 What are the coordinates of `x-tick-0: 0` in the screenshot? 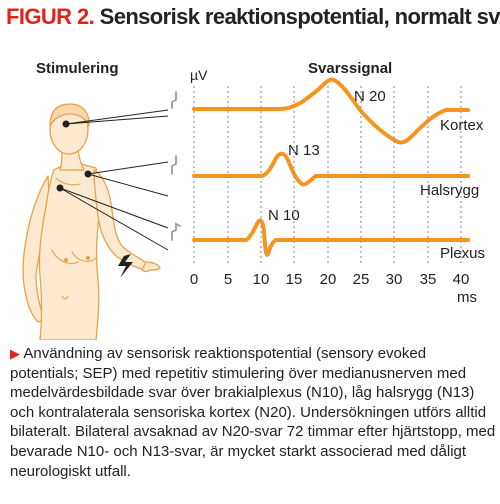 It's located at (194, 279).